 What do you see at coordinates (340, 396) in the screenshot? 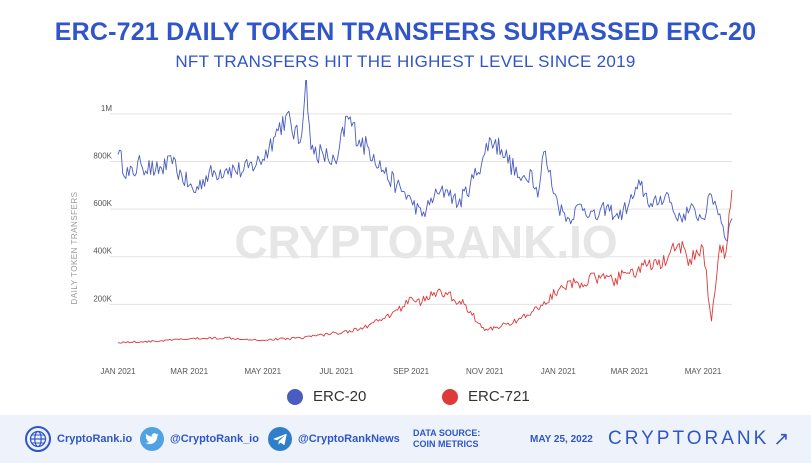
I see `legend-label-erc20: ERC-20` at bounding box center [340, 396].